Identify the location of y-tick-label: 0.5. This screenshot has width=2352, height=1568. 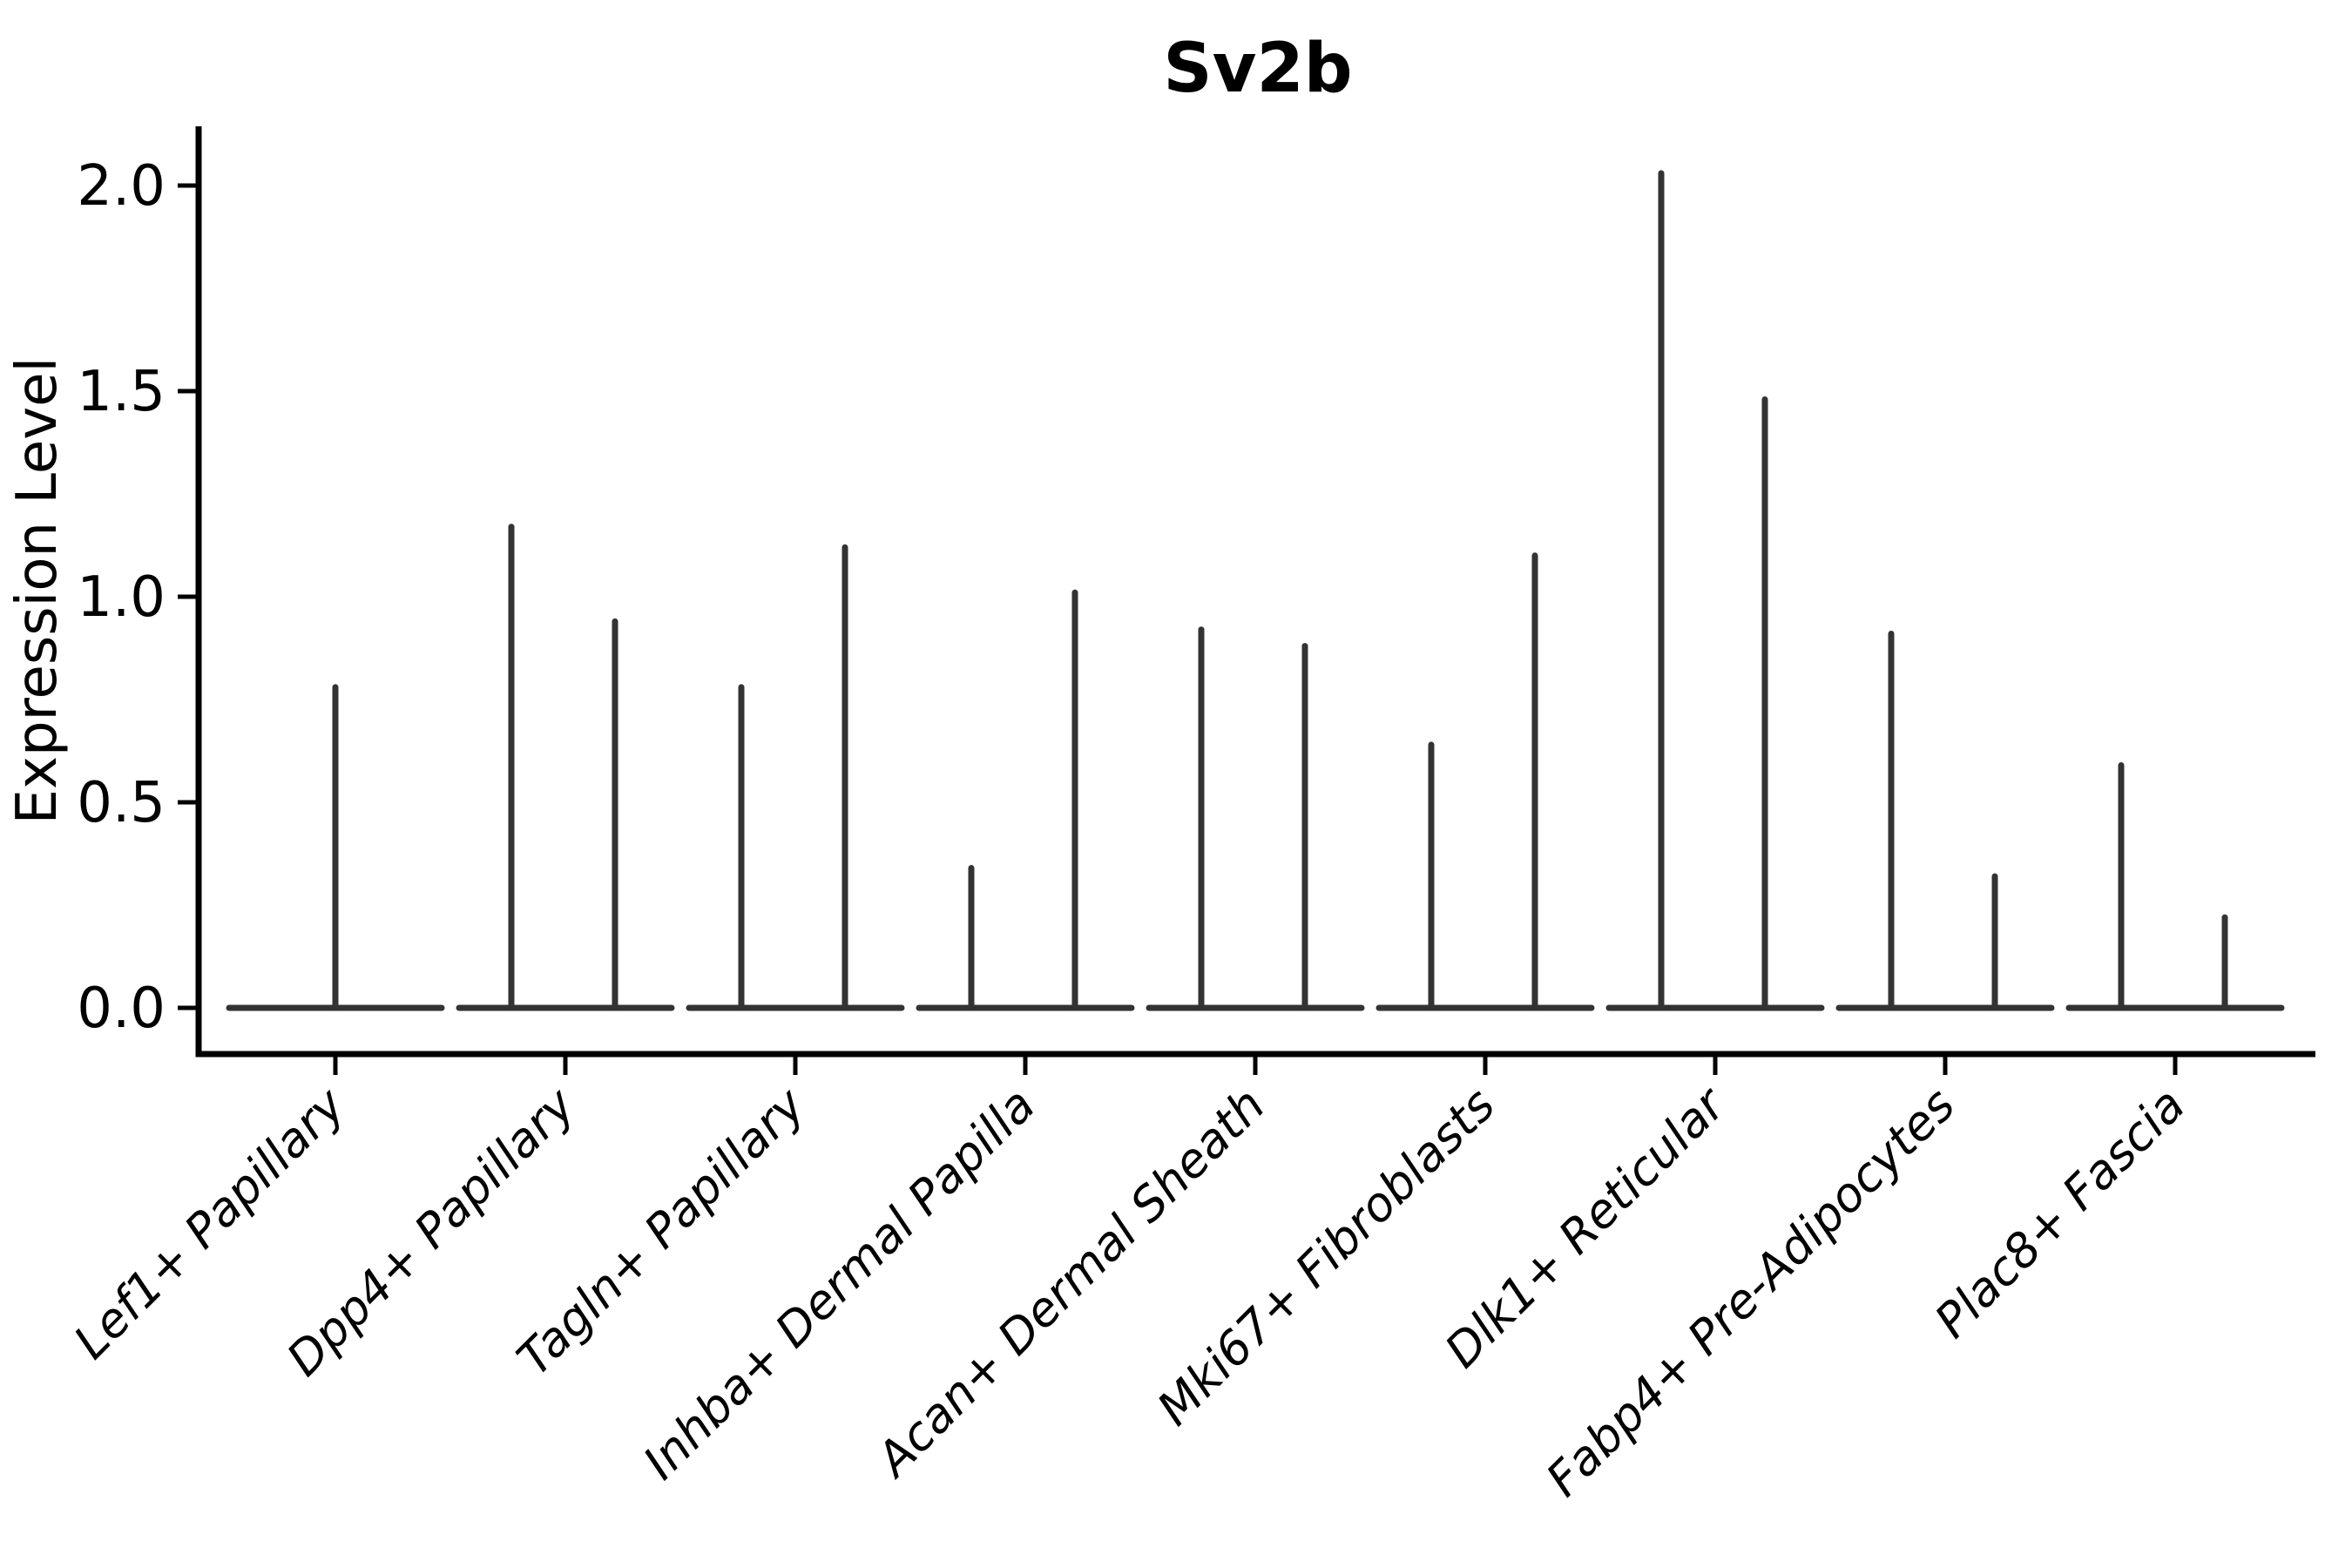
(121, 803).